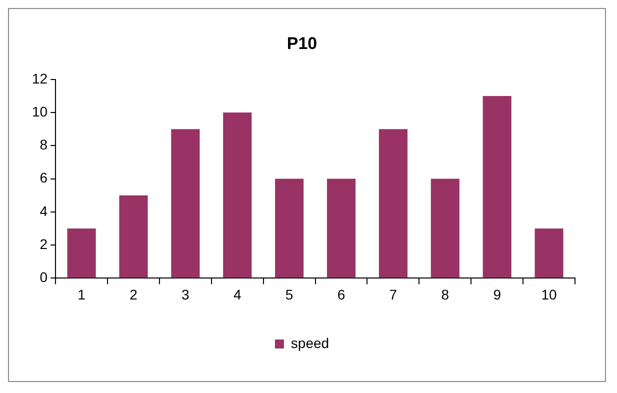 The image size is (617, 393). Describe the element at coordinates (186, 294) in the screenshot. I see `x-tick-label: 3` at that location.